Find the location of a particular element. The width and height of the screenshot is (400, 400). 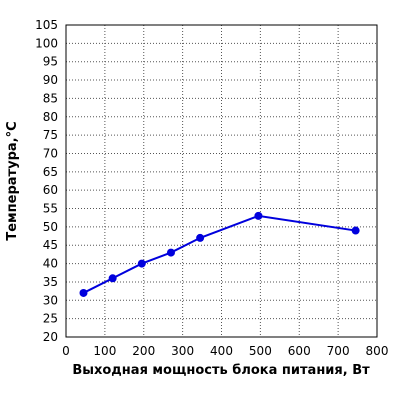

x-tick-label: 200 is located at coordinates (143, 351).